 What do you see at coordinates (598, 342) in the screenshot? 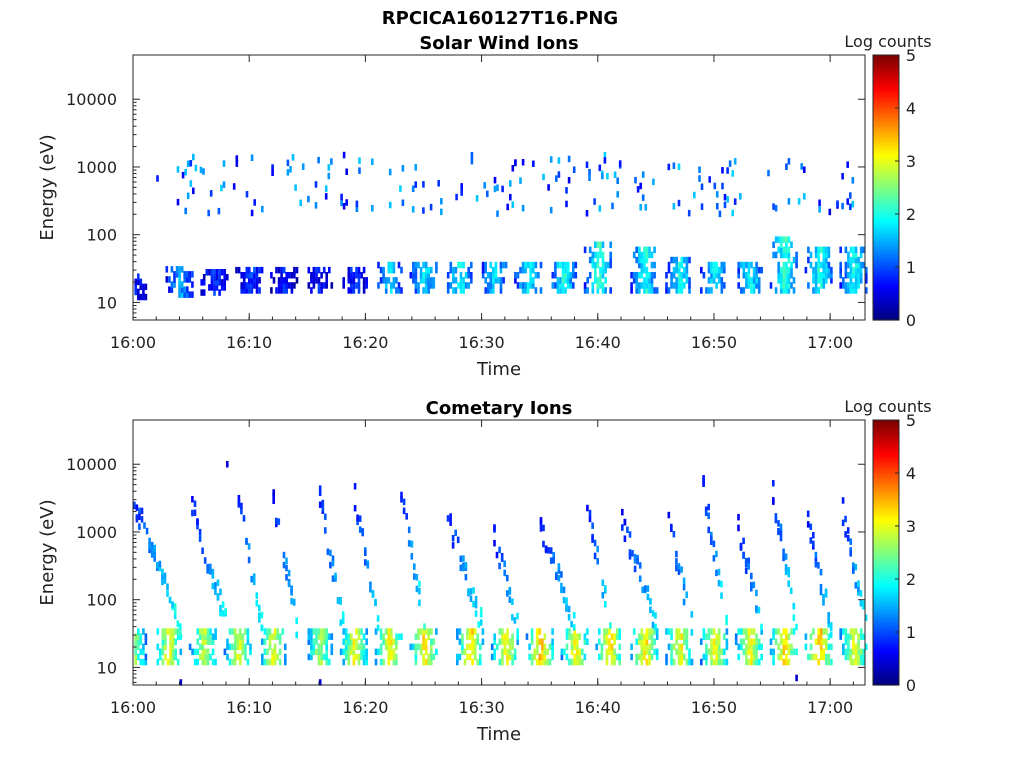
I see `x-tick-label: 16:40` at bounding box center [598, 342].